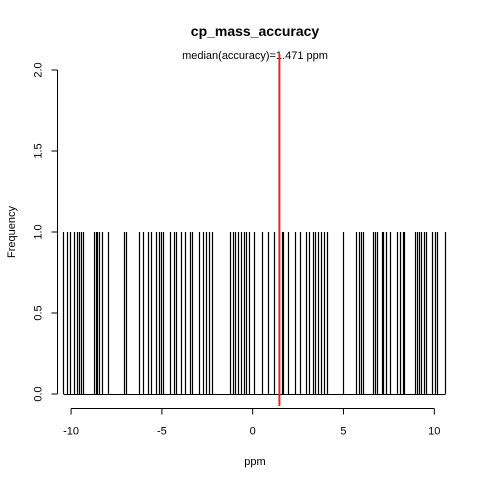  I want to click on x-tick-label: 5, so click(343, 432).